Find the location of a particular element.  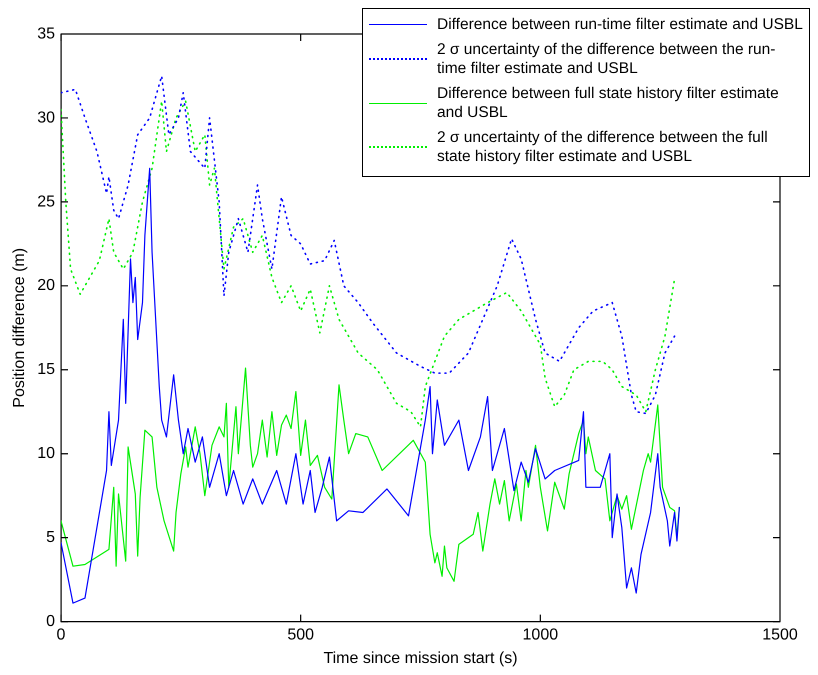

x-tick-label: 1000 is located at coordinates (540, 635).